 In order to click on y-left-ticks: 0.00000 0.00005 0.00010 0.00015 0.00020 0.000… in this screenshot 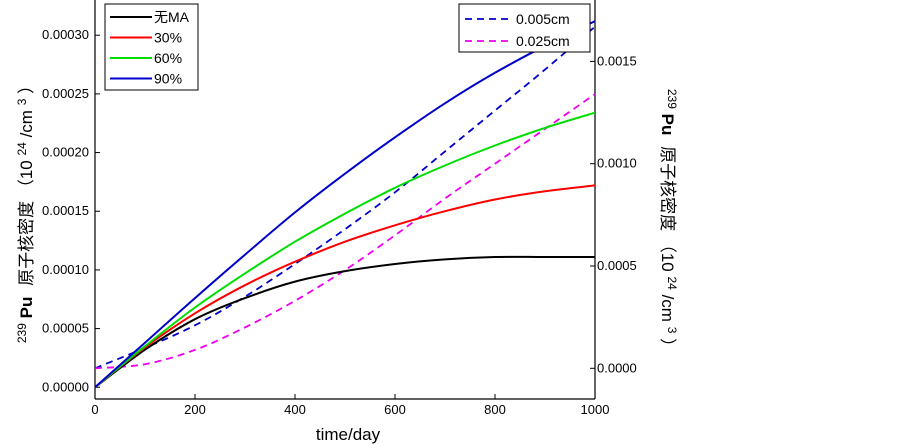, I will do `click(71, 210)`.